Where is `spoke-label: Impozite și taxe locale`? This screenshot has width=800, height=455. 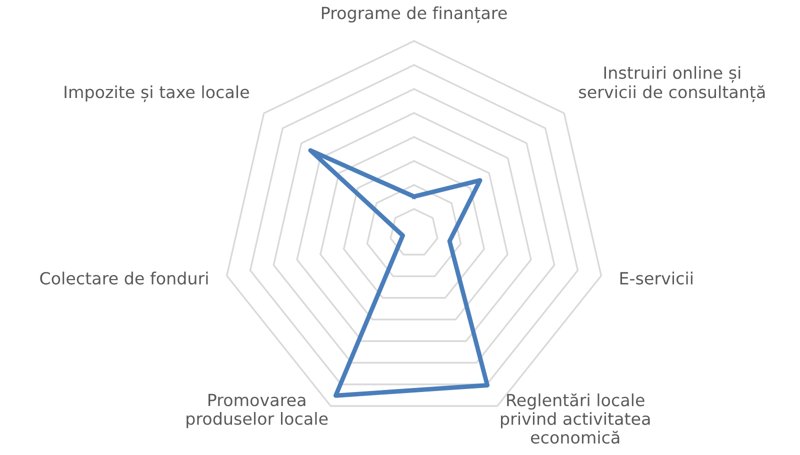 spoke-label: Impozite și taxe locale is located at coordinates (156, 93).